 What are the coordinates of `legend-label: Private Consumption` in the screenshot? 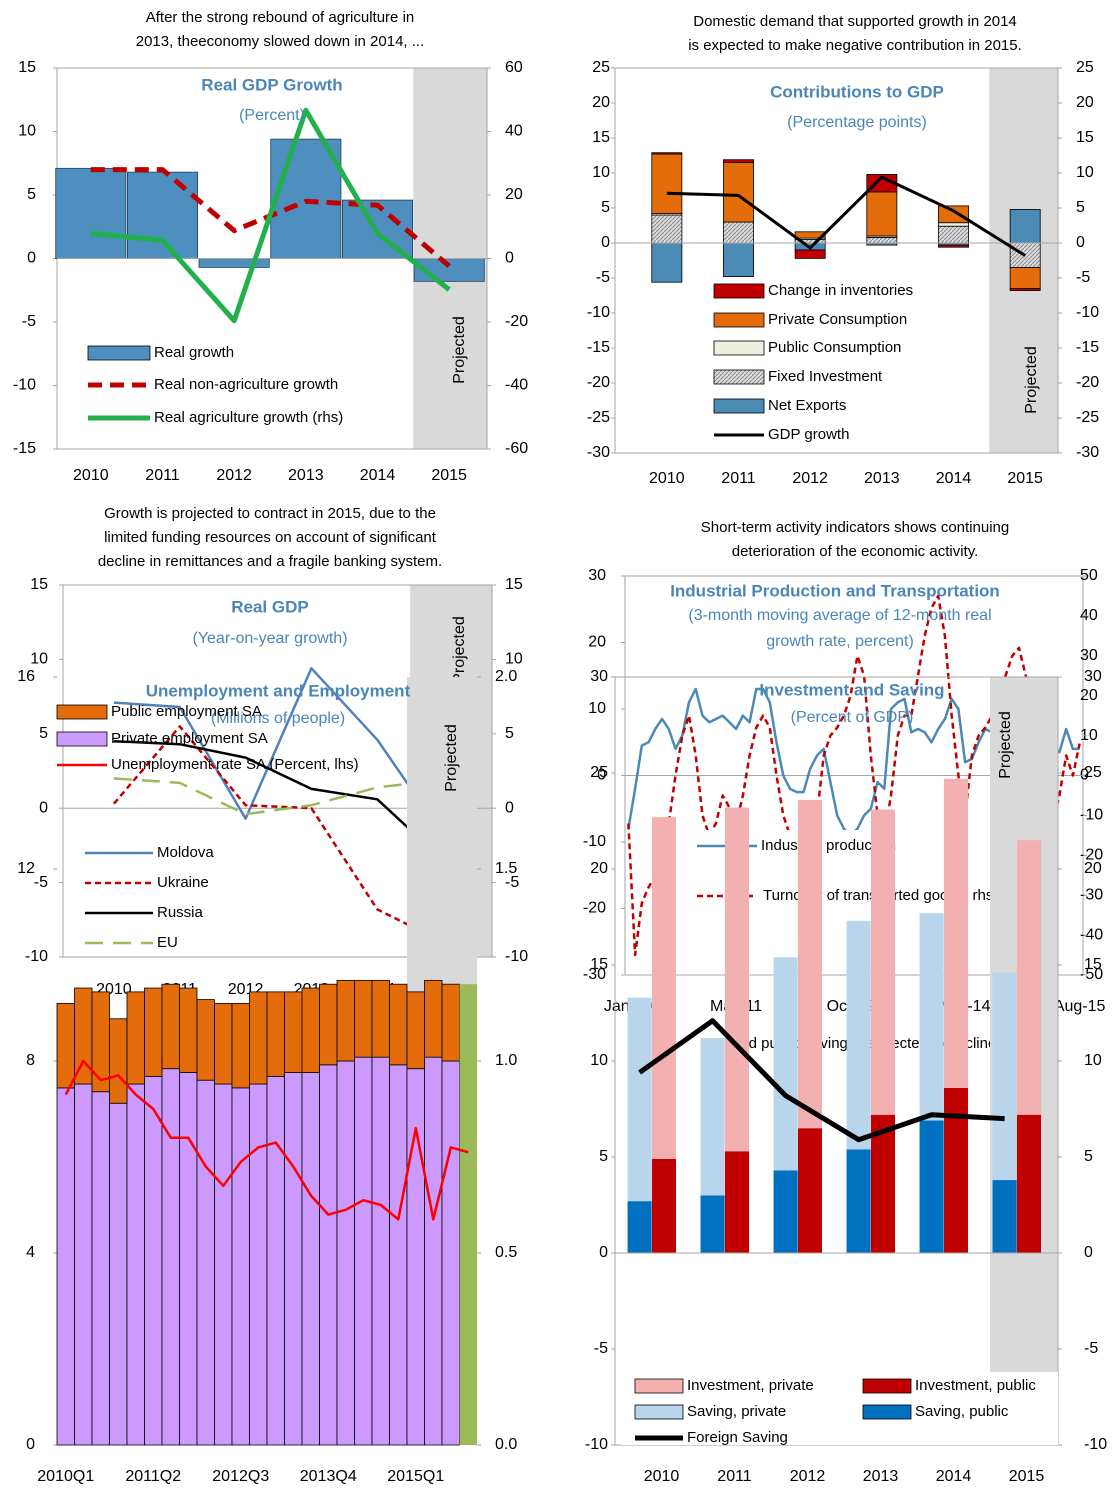 It's located at (837, 319).